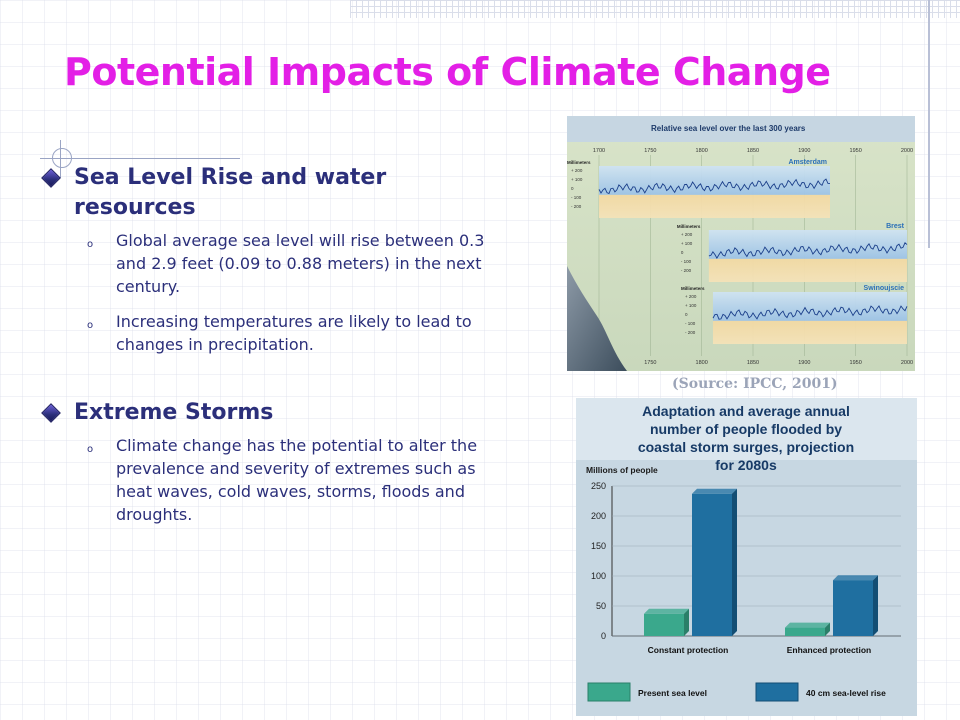  Describe the element at coordinates (884, 288) in the screenshot. I see `series-name-label: Swinoujscie` at that location.